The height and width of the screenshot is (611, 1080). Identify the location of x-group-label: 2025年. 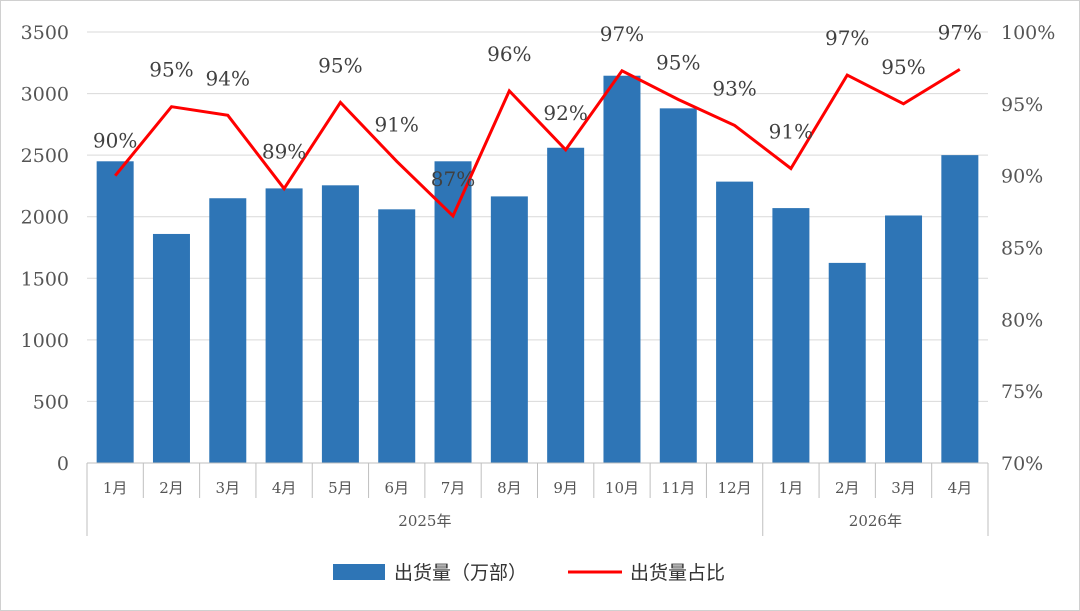
(424, 521).